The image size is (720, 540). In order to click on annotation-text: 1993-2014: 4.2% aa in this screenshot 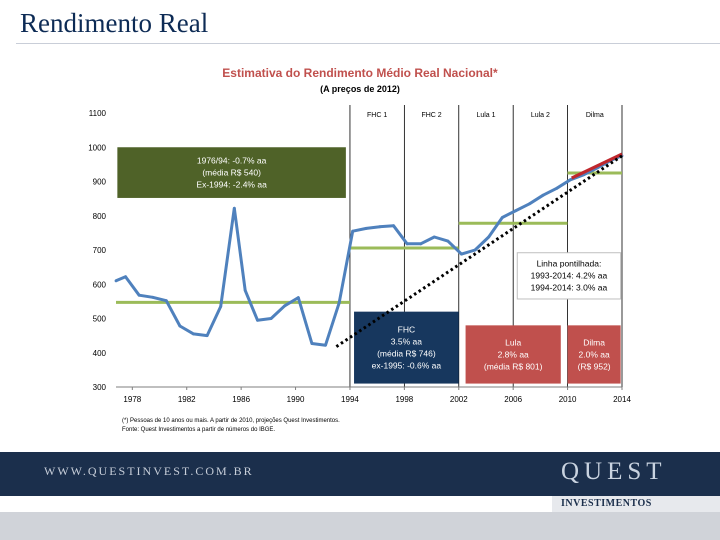, I will do `click(569, 276)`.